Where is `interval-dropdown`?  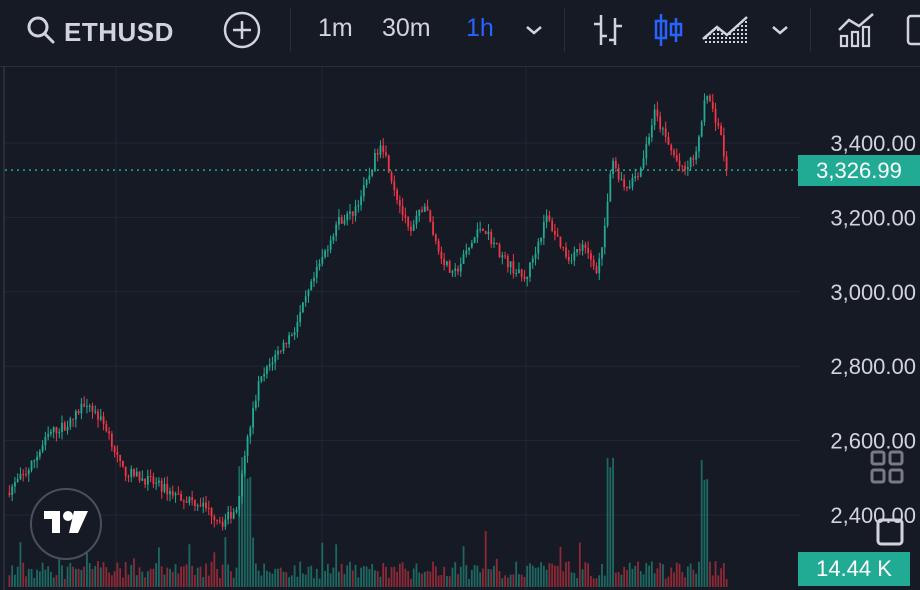 interval-dropdown is located at coordinates (534, 32).